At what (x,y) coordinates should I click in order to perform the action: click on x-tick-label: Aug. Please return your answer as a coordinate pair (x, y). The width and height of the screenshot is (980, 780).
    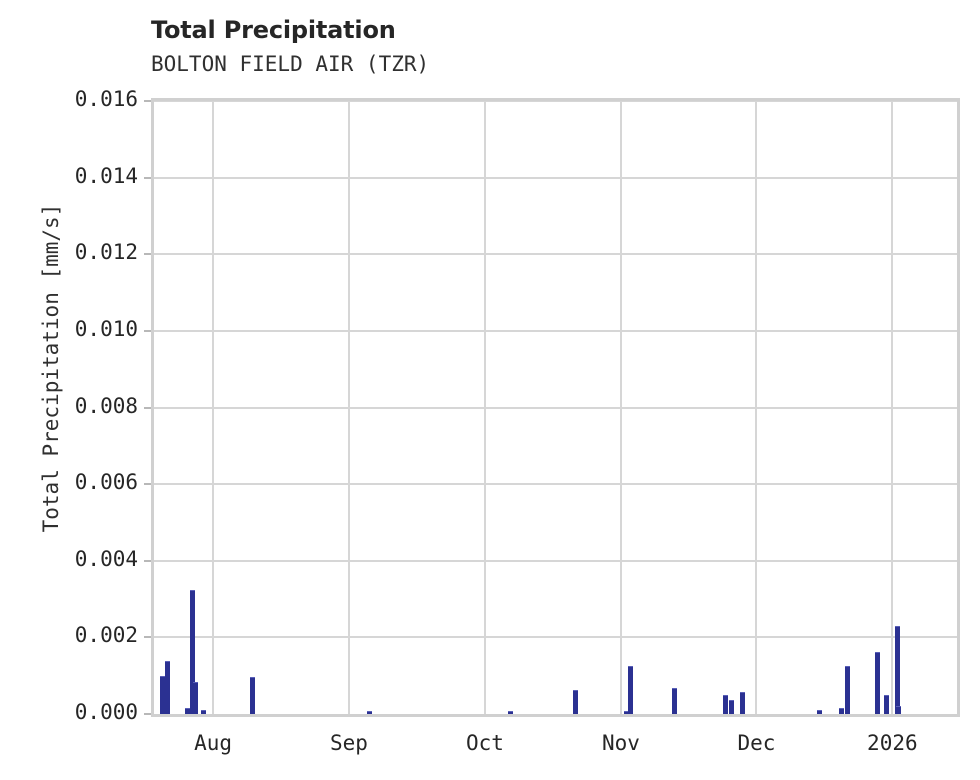
    Looking at the image, I should click on (213, 743).